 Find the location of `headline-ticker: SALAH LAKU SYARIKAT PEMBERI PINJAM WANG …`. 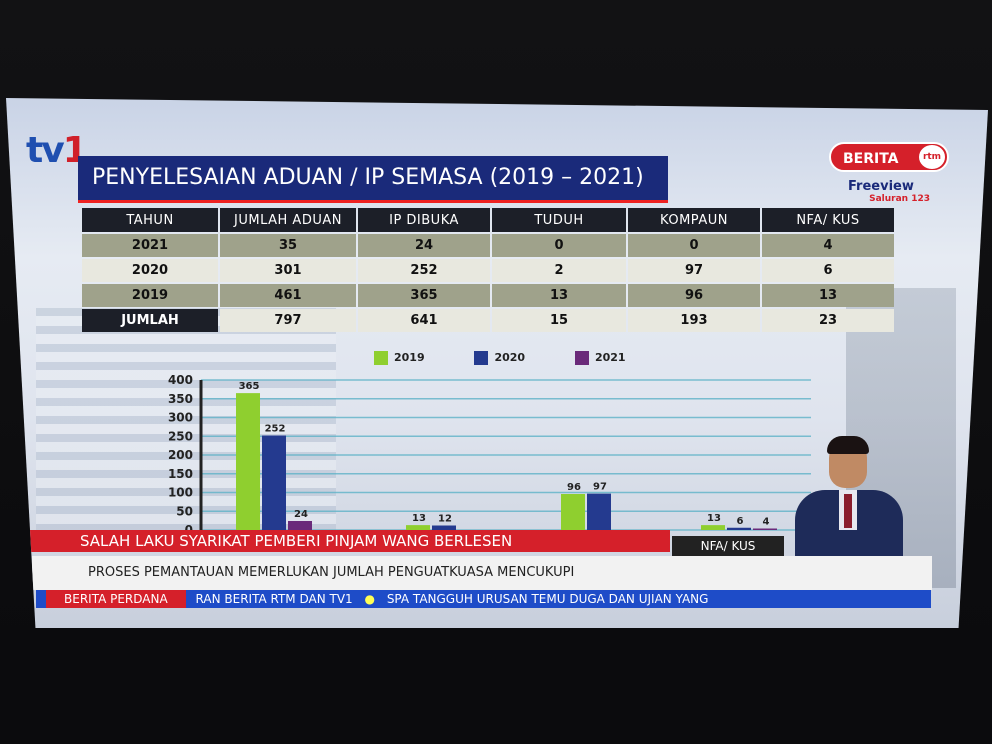

headline-ticker: SALAH LAKU SYARIKAT PEMBERI PINJAM WANG … is located at coordinates (350, 541).